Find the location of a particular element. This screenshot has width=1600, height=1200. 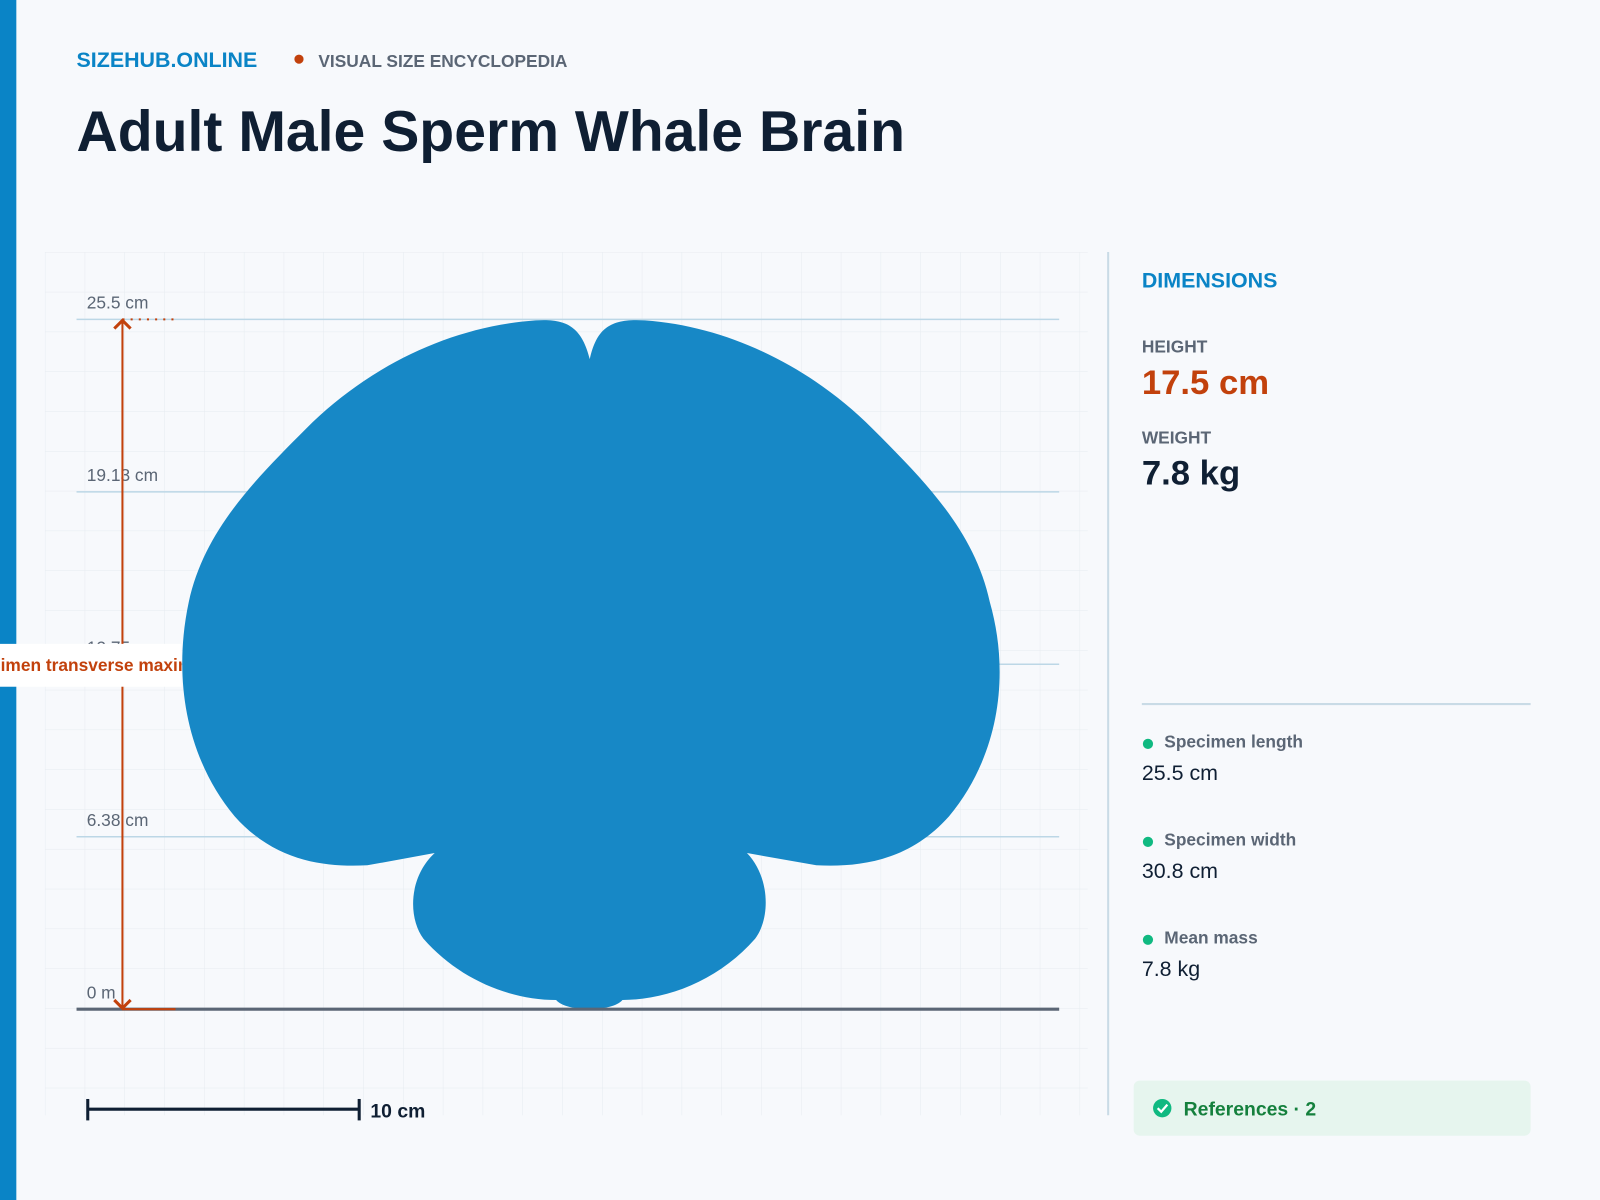

tick-label: 25.5 cm is located at coordinates (118, 303).